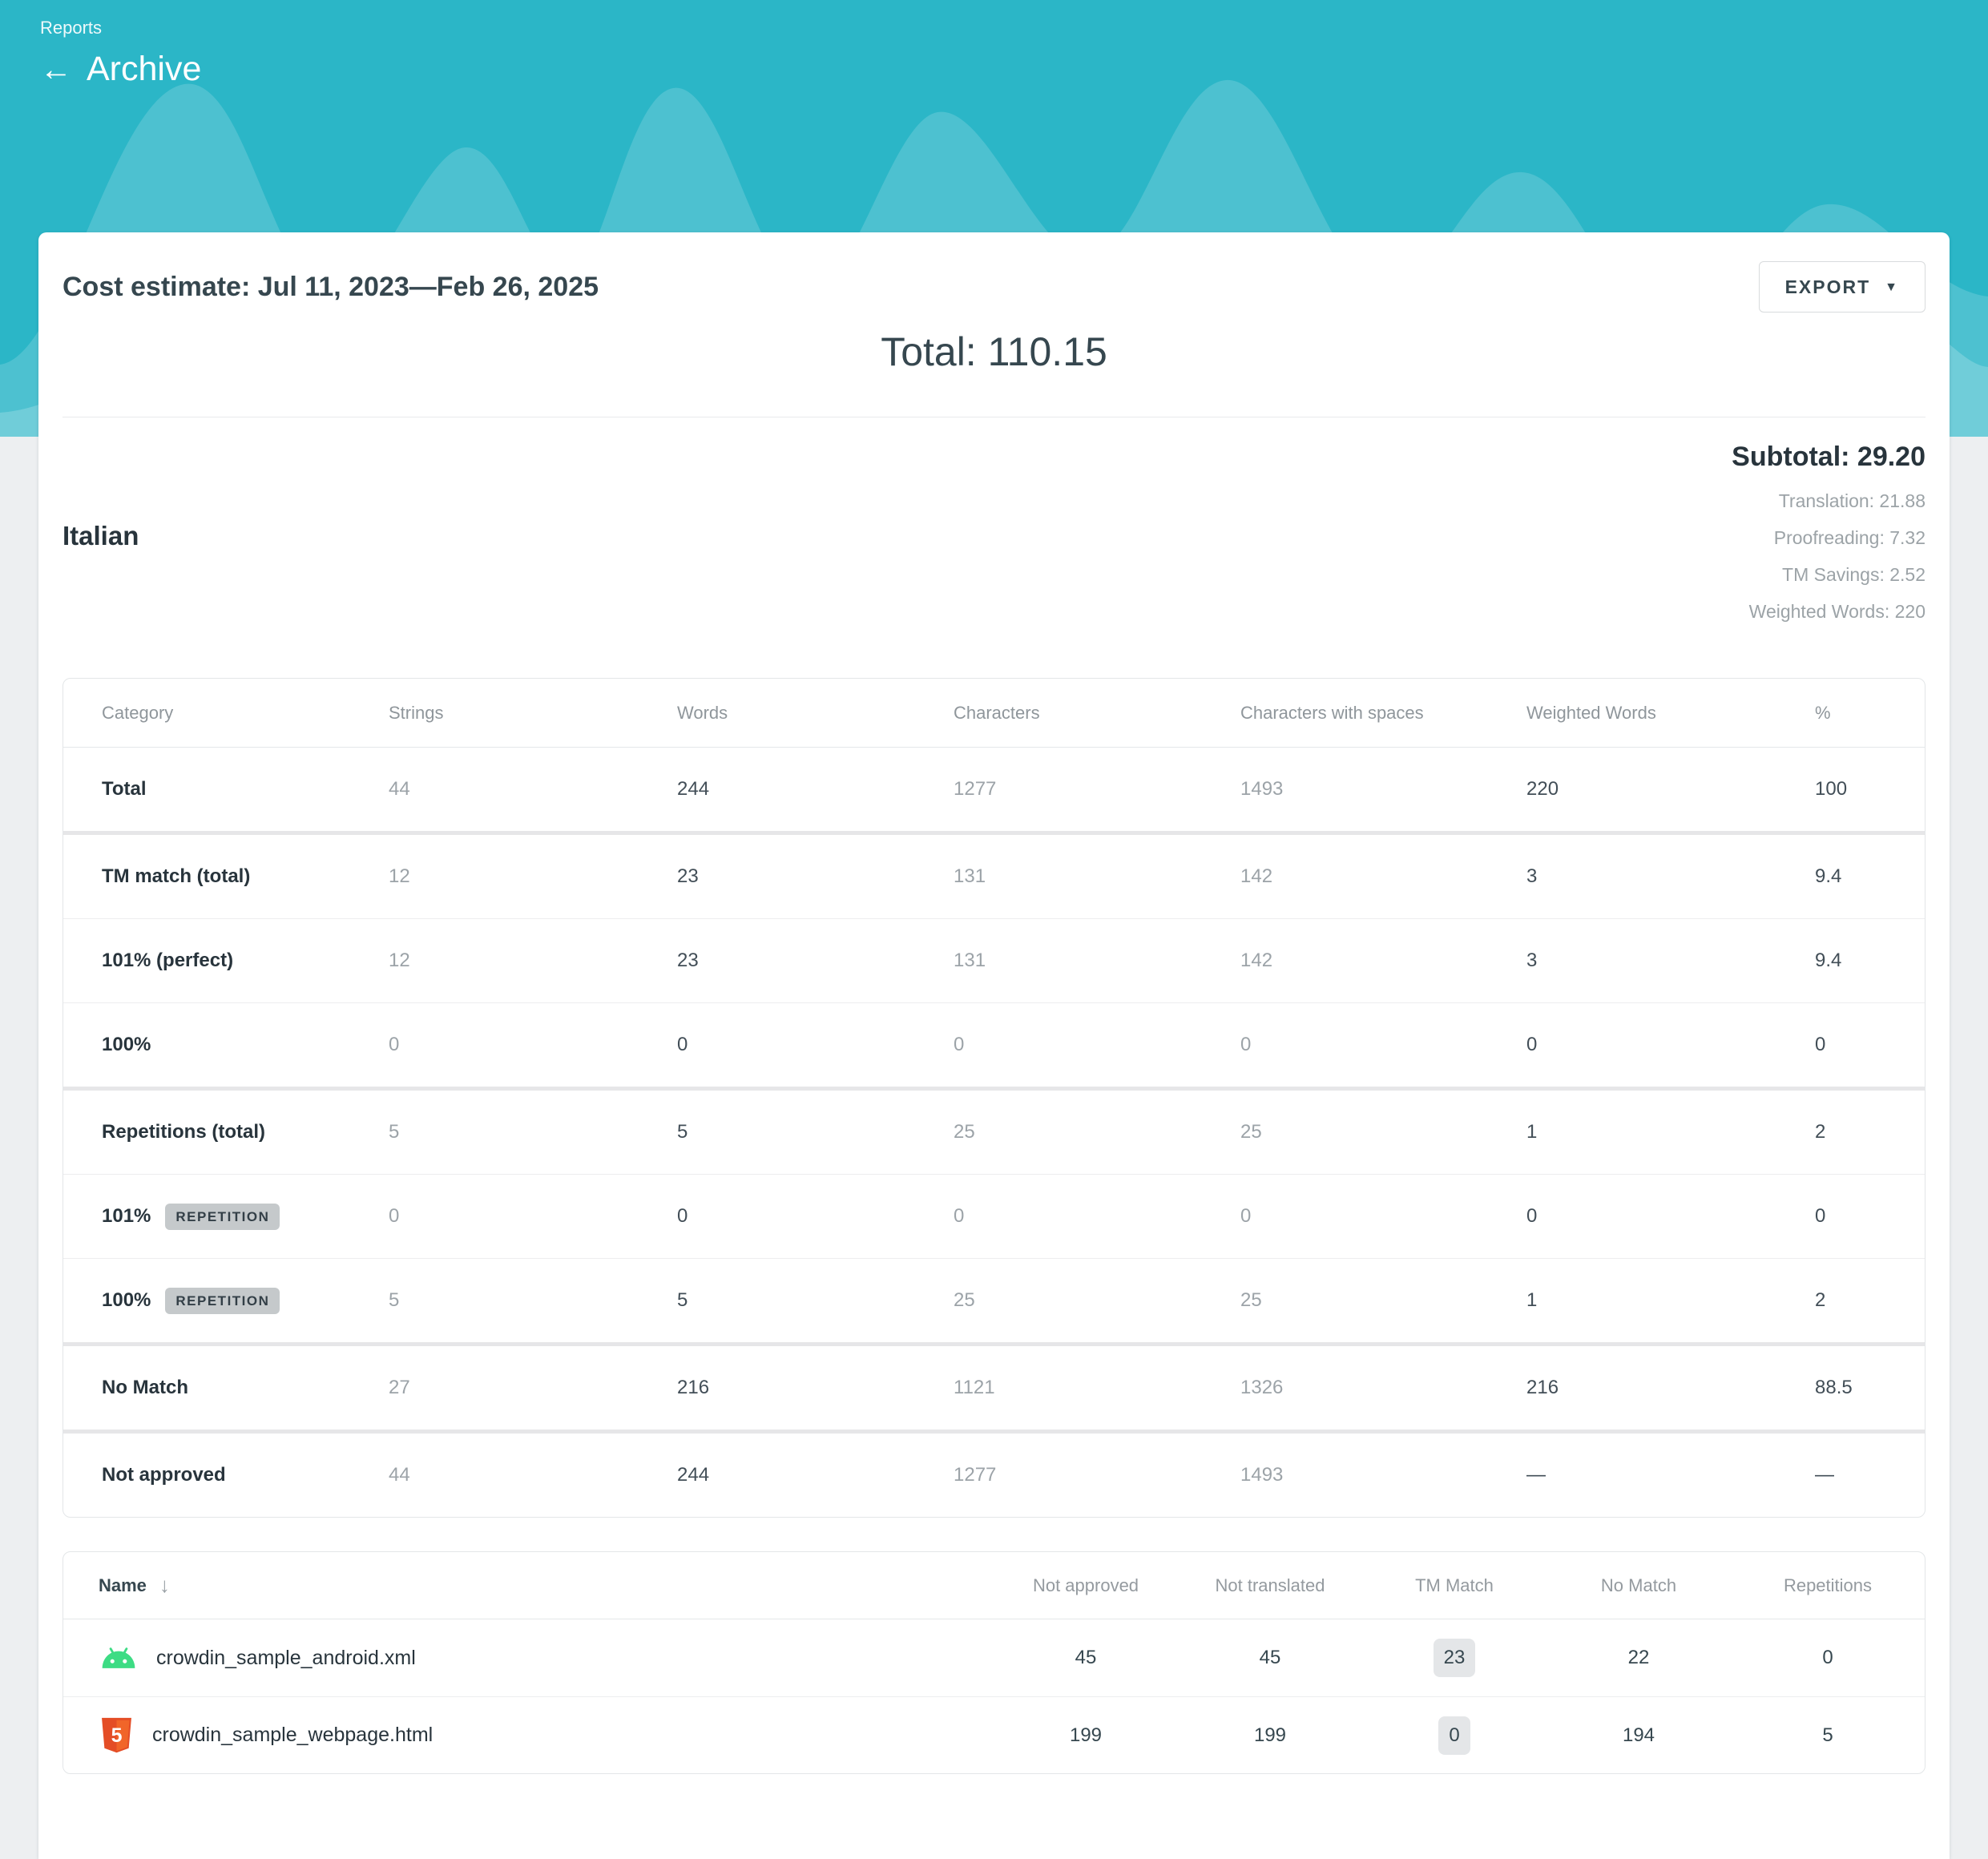  Describe the element at coordinates (164, 1475) in the screenshot. I see `category-label: Not approved` at that location.